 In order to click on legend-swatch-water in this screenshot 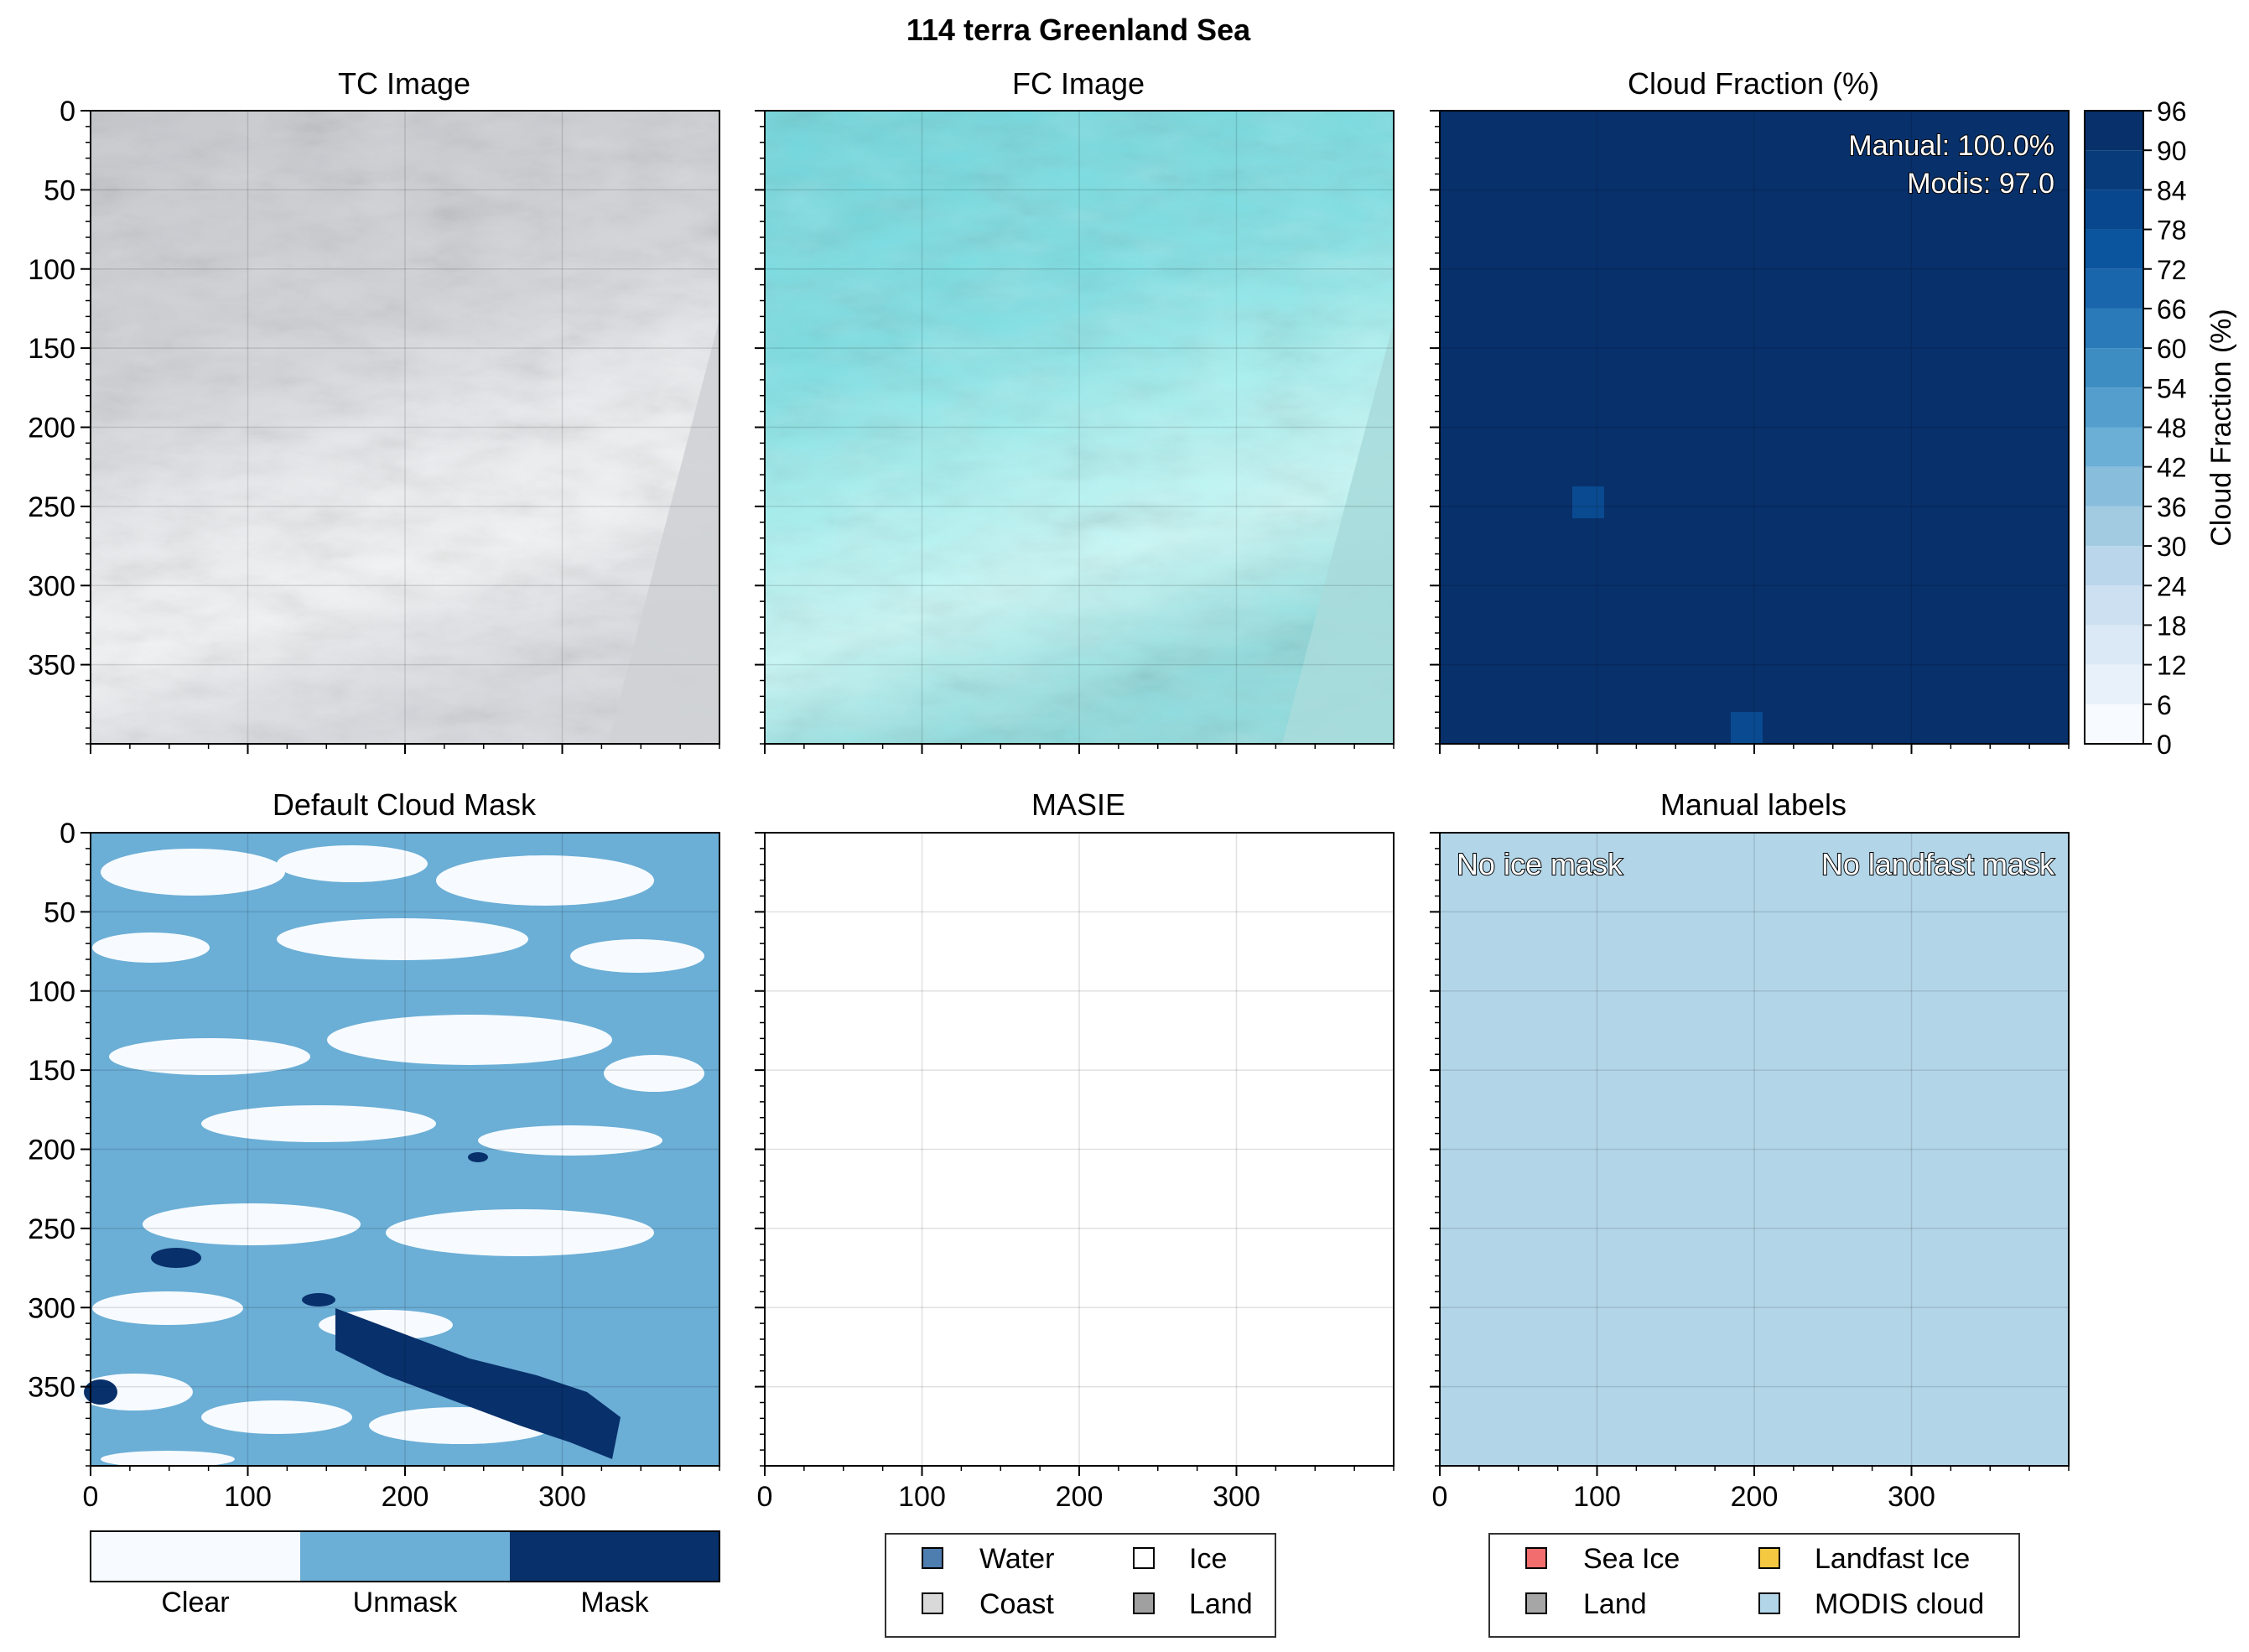, I will do `click(932, 1558)`.